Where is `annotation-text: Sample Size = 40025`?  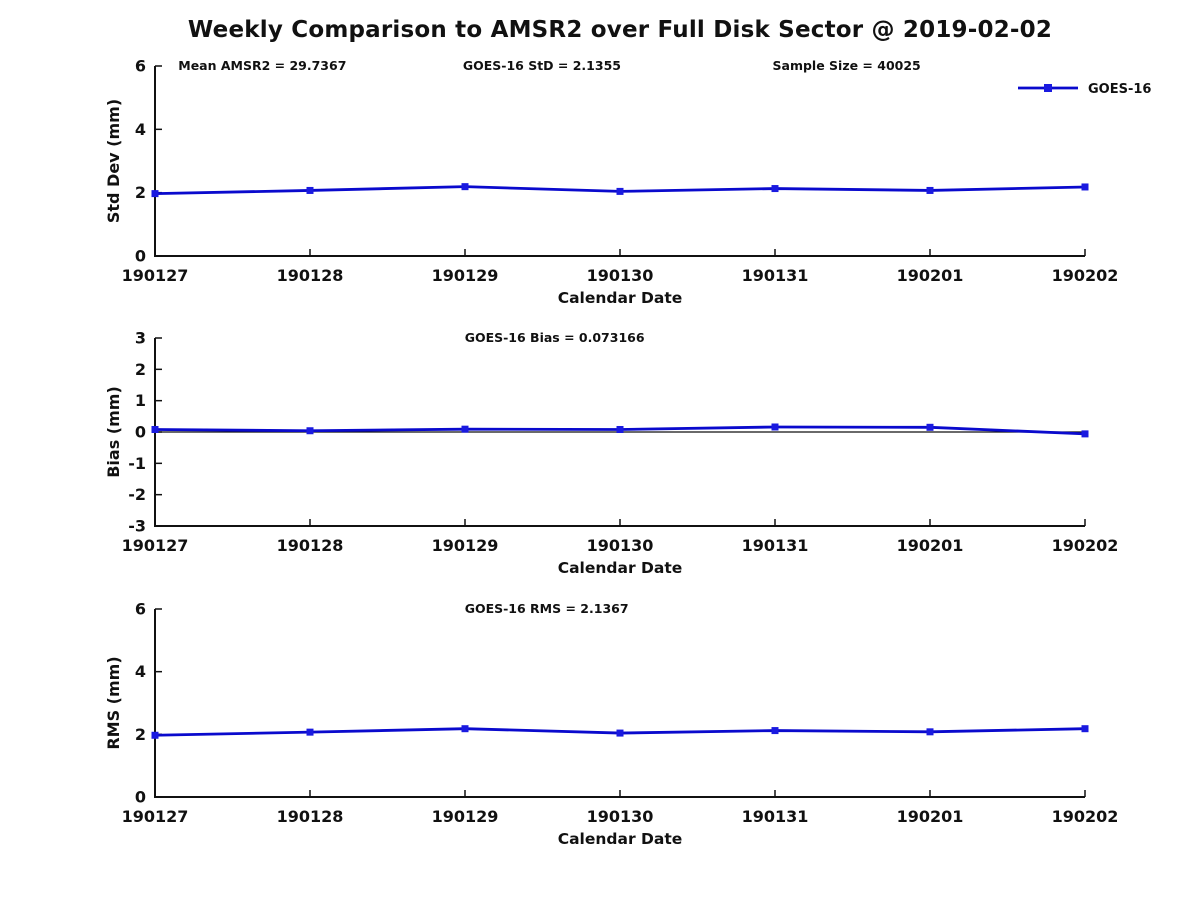 annotation-text: Sample Size = 40025 is located at coordinates (847, 65).